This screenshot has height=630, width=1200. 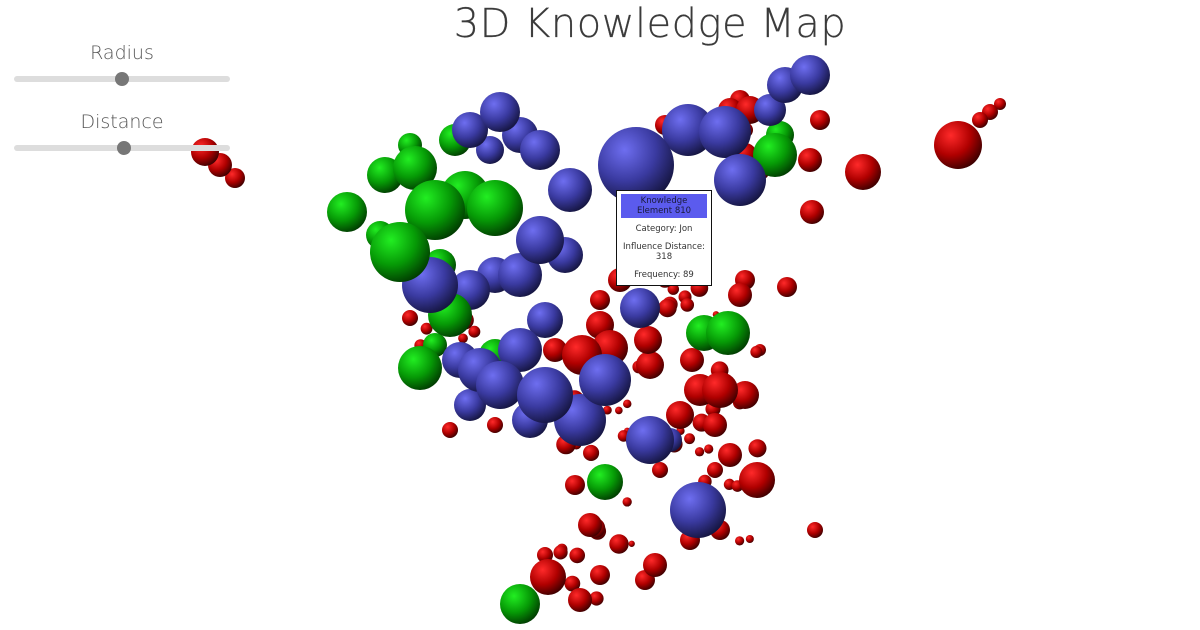 I want to click on radius-slider-thumb, so click(x=122, y=79).